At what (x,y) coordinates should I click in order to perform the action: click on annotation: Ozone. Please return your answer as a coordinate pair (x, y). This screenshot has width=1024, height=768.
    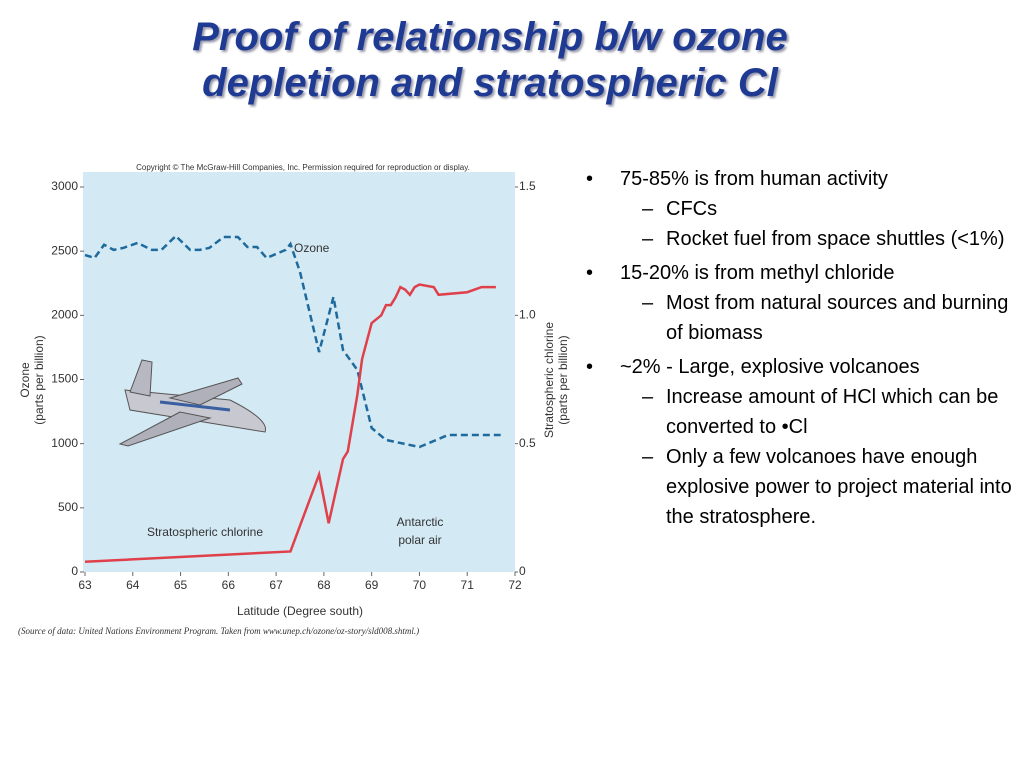
    Looking at the image, I should click on (312, 248).